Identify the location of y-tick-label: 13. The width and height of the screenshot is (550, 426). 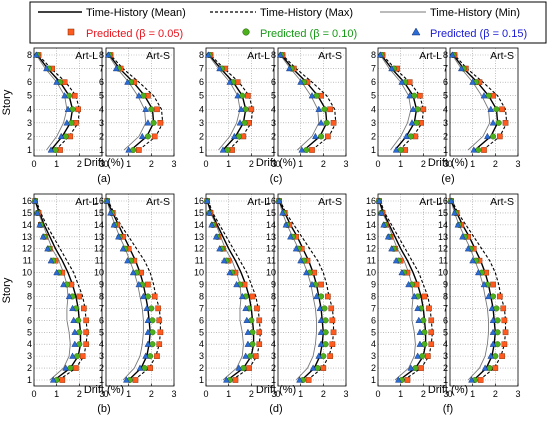
(443, 237).